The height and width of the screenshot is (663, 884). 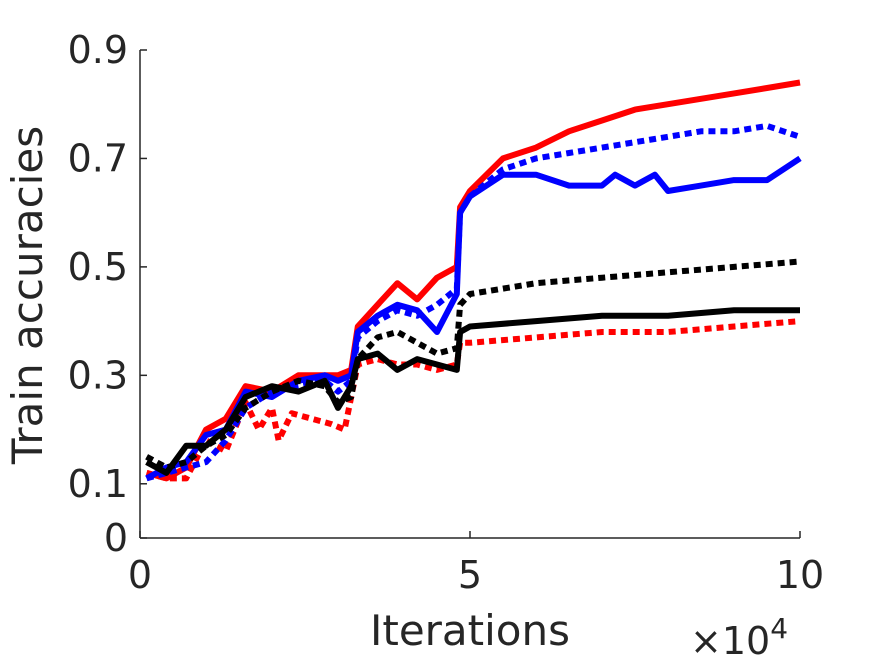 I want to click on y-tick-label: 0.7, so click(x=98, y=158).